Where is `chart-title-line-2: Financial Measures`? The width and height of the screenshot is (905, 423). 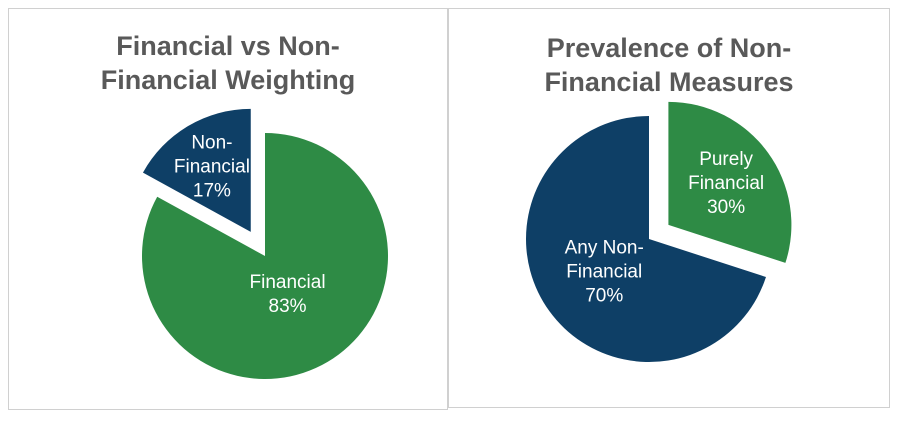
chart-title-line-2: Financial Measures is located at coordinates (669, 82).